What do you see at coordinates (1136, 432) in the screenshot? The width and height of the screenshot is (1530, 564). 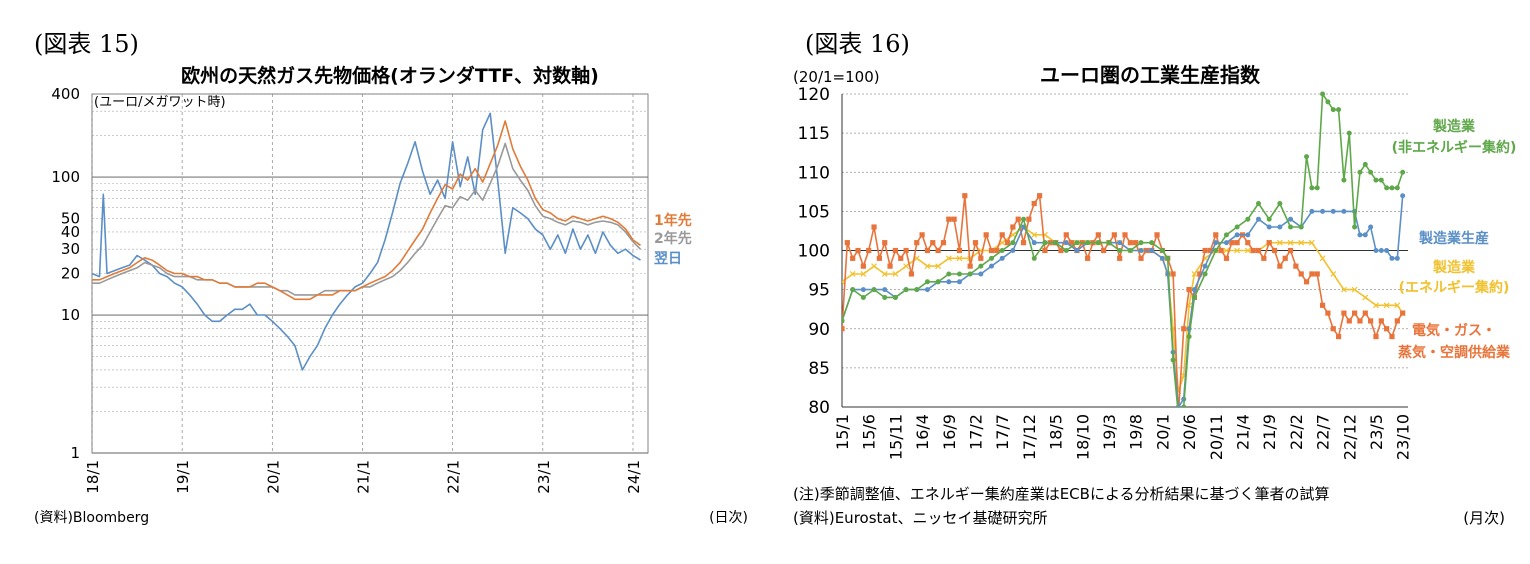 I see `x-tick-label: 19/8` at bounding box center [1136, 432].